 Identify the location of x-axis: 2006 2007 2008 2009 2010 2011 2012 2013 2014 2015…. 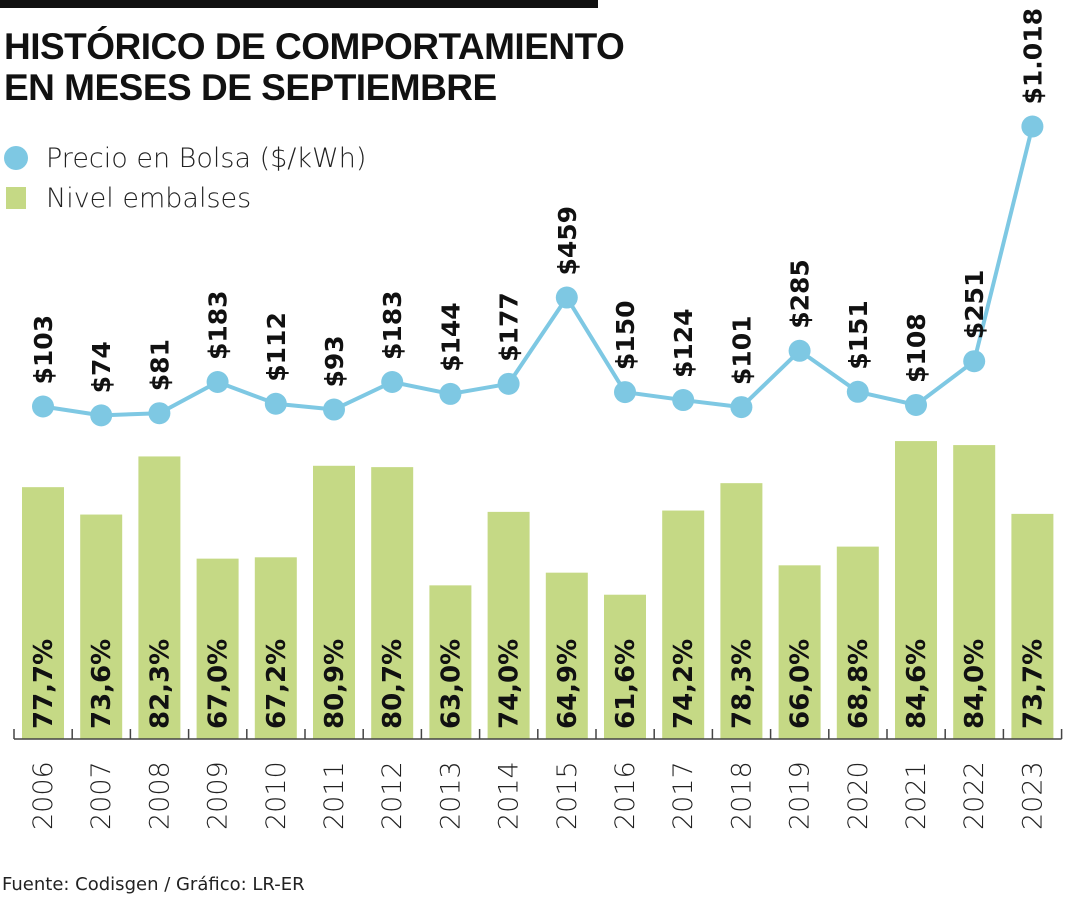
(538, 779).